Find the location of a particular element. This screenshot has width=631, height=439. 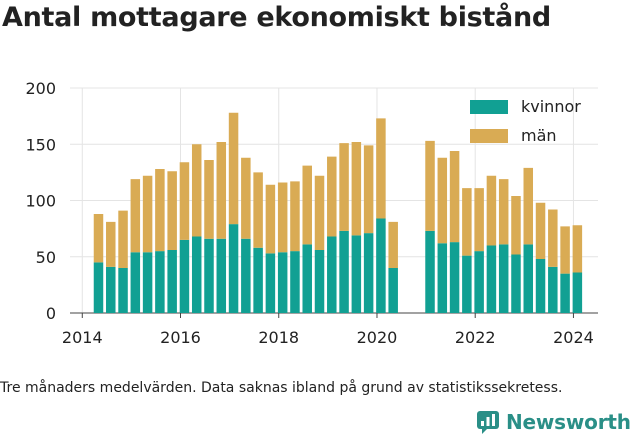

x-tick-label: 2024 is located at coordinates (573, 337).